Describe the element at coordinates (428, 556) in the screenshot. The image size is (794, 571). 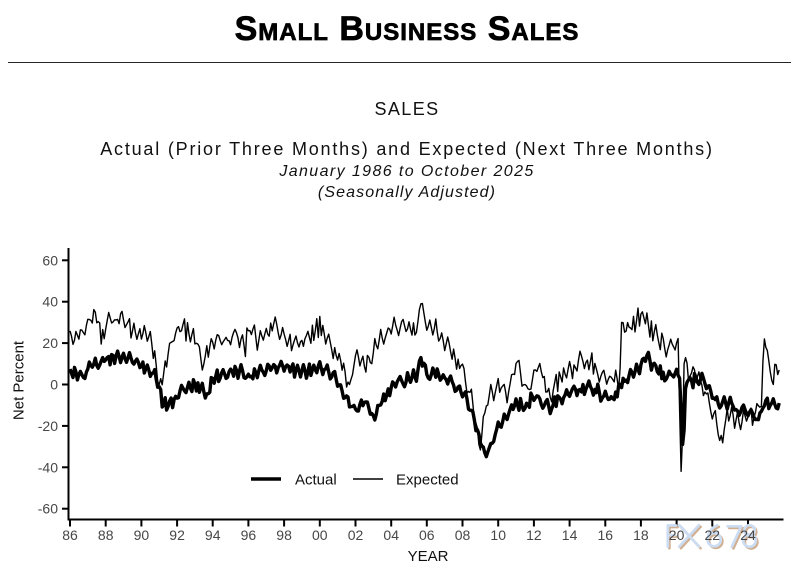
I see `svg-text: YEAR` at that location.